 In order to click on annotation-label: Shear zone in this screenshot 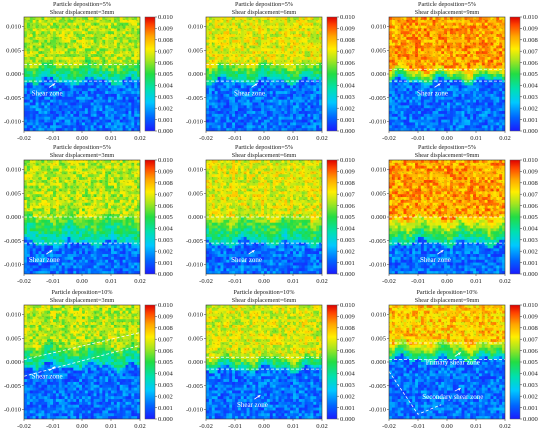, I will do `click(252, 405)`.